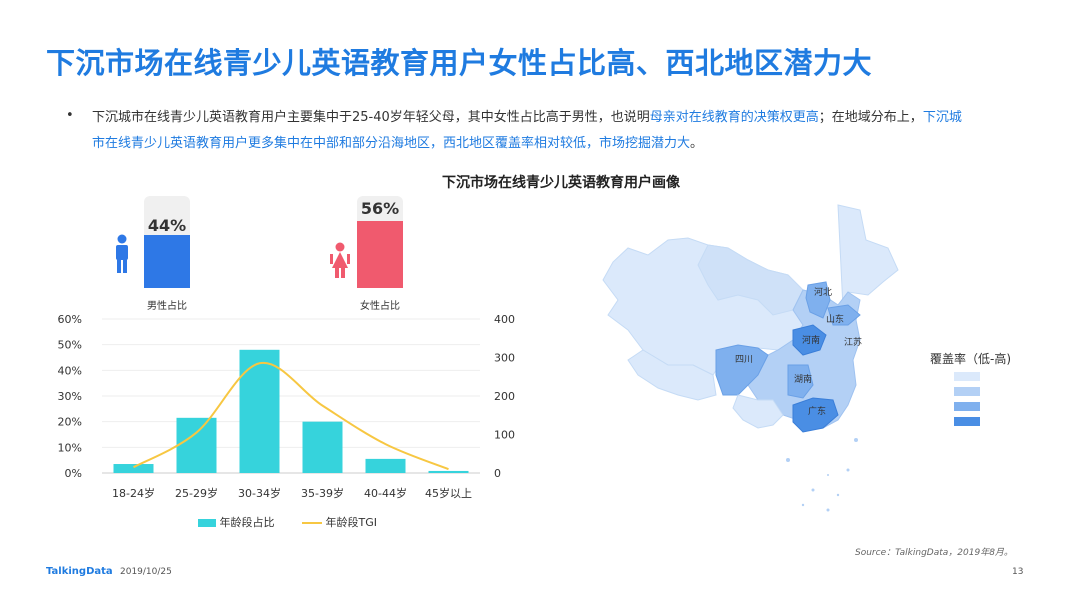 The height and width of the screenshot is (599, 1066). Describe the element at coordinates (70, 345) in the screenshot. I see `y-left-tick: 50%` at that location.